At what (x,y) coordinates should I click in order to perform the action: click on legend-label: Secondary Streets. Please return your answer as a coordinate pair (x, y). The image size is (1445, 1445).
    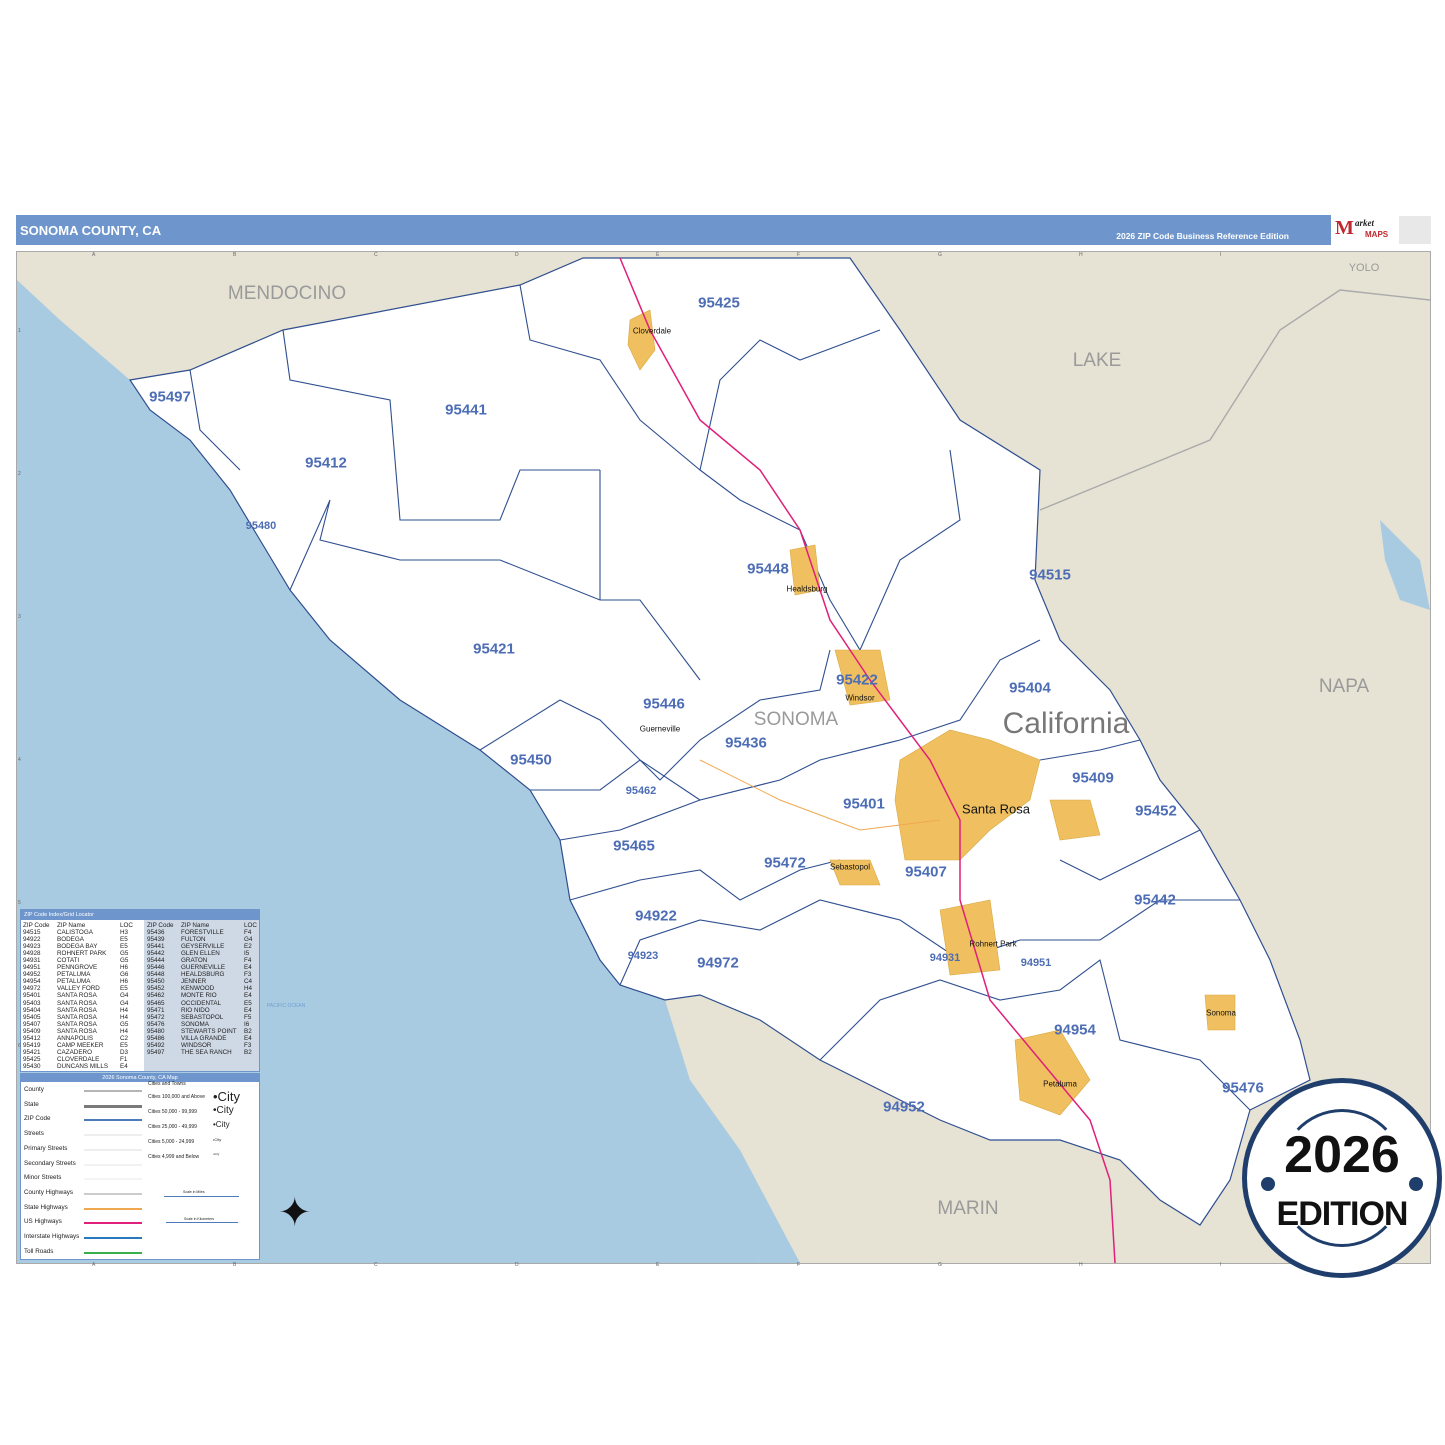
    Looking at the image, I should click on (50, 1163).